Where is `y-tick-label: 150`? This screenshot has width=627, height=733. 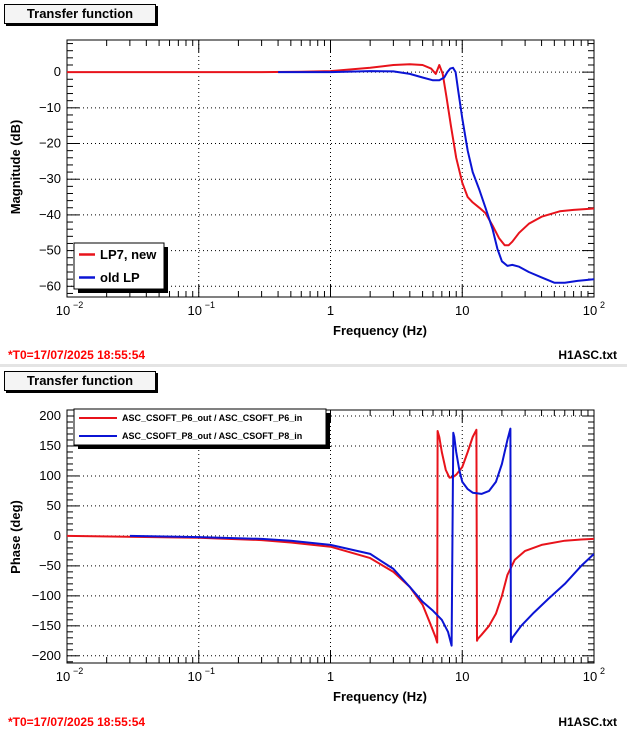
y-tick-label: 150 is located at coordinates (50, 445).